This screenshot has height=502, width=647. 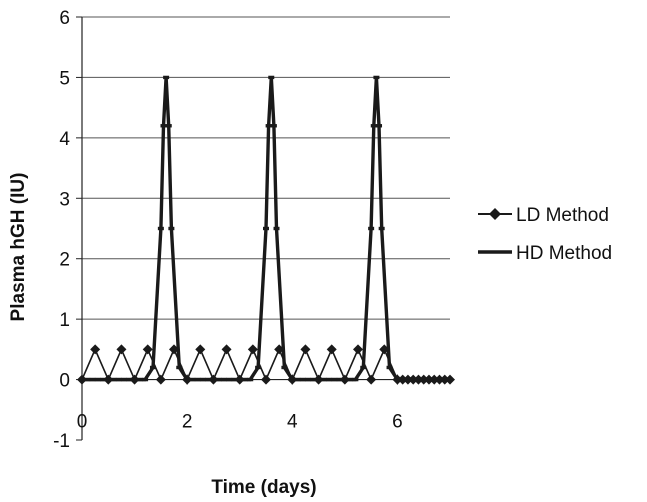 I want to click on x-tick-label-6: 6, so click(x=397, y=422).